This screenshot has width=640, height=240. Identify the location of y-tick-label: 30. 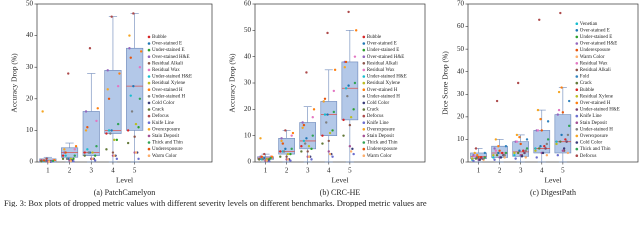
(248, 83).